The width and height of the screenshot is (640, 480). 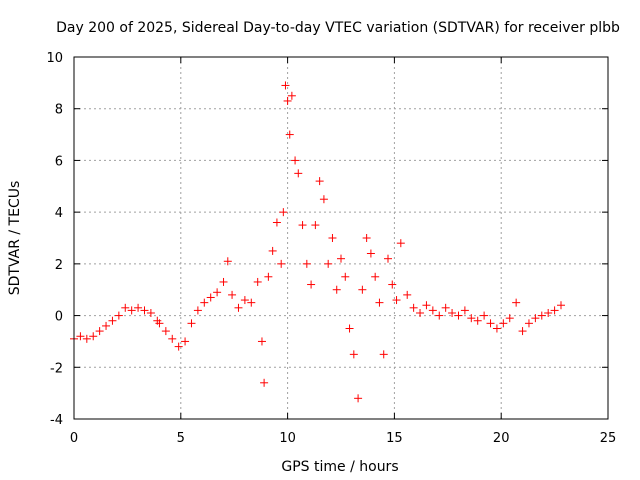 I want to click on y-tick-label: 2, so click(x=59, y=265).